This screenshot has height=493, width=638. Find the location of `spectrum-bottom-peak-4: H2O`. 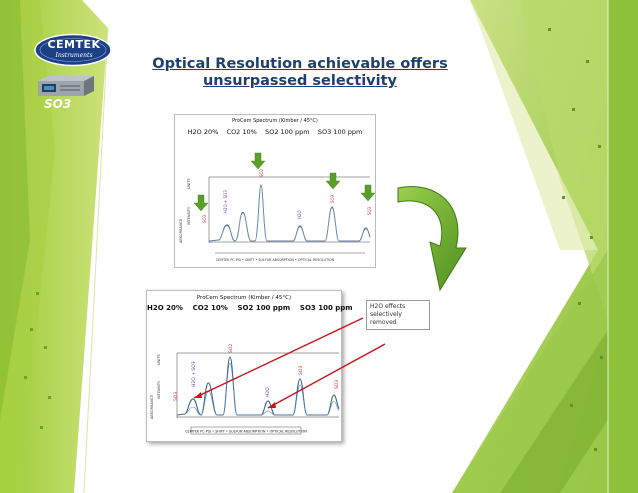

spectrum-bottom-peak-4: H2O is located at coordinates (268, 392).